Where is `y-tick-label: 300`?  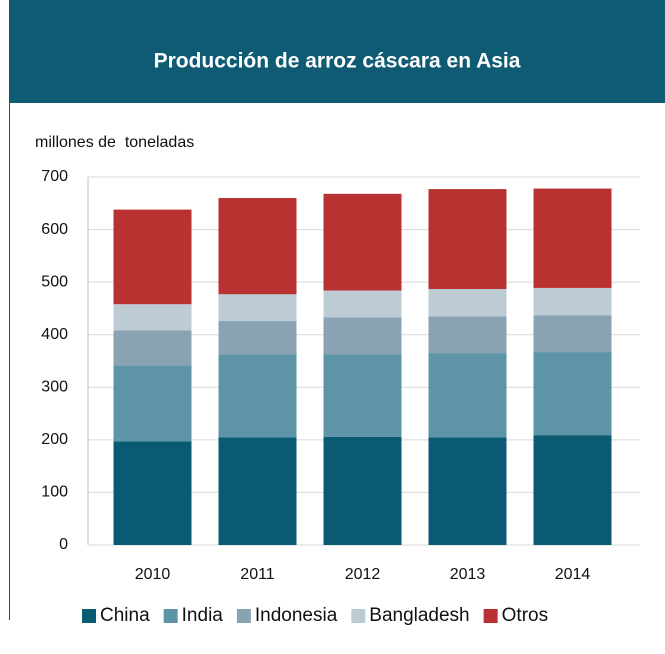 y-tick-label: 300 is located at coordinates (54, 387).